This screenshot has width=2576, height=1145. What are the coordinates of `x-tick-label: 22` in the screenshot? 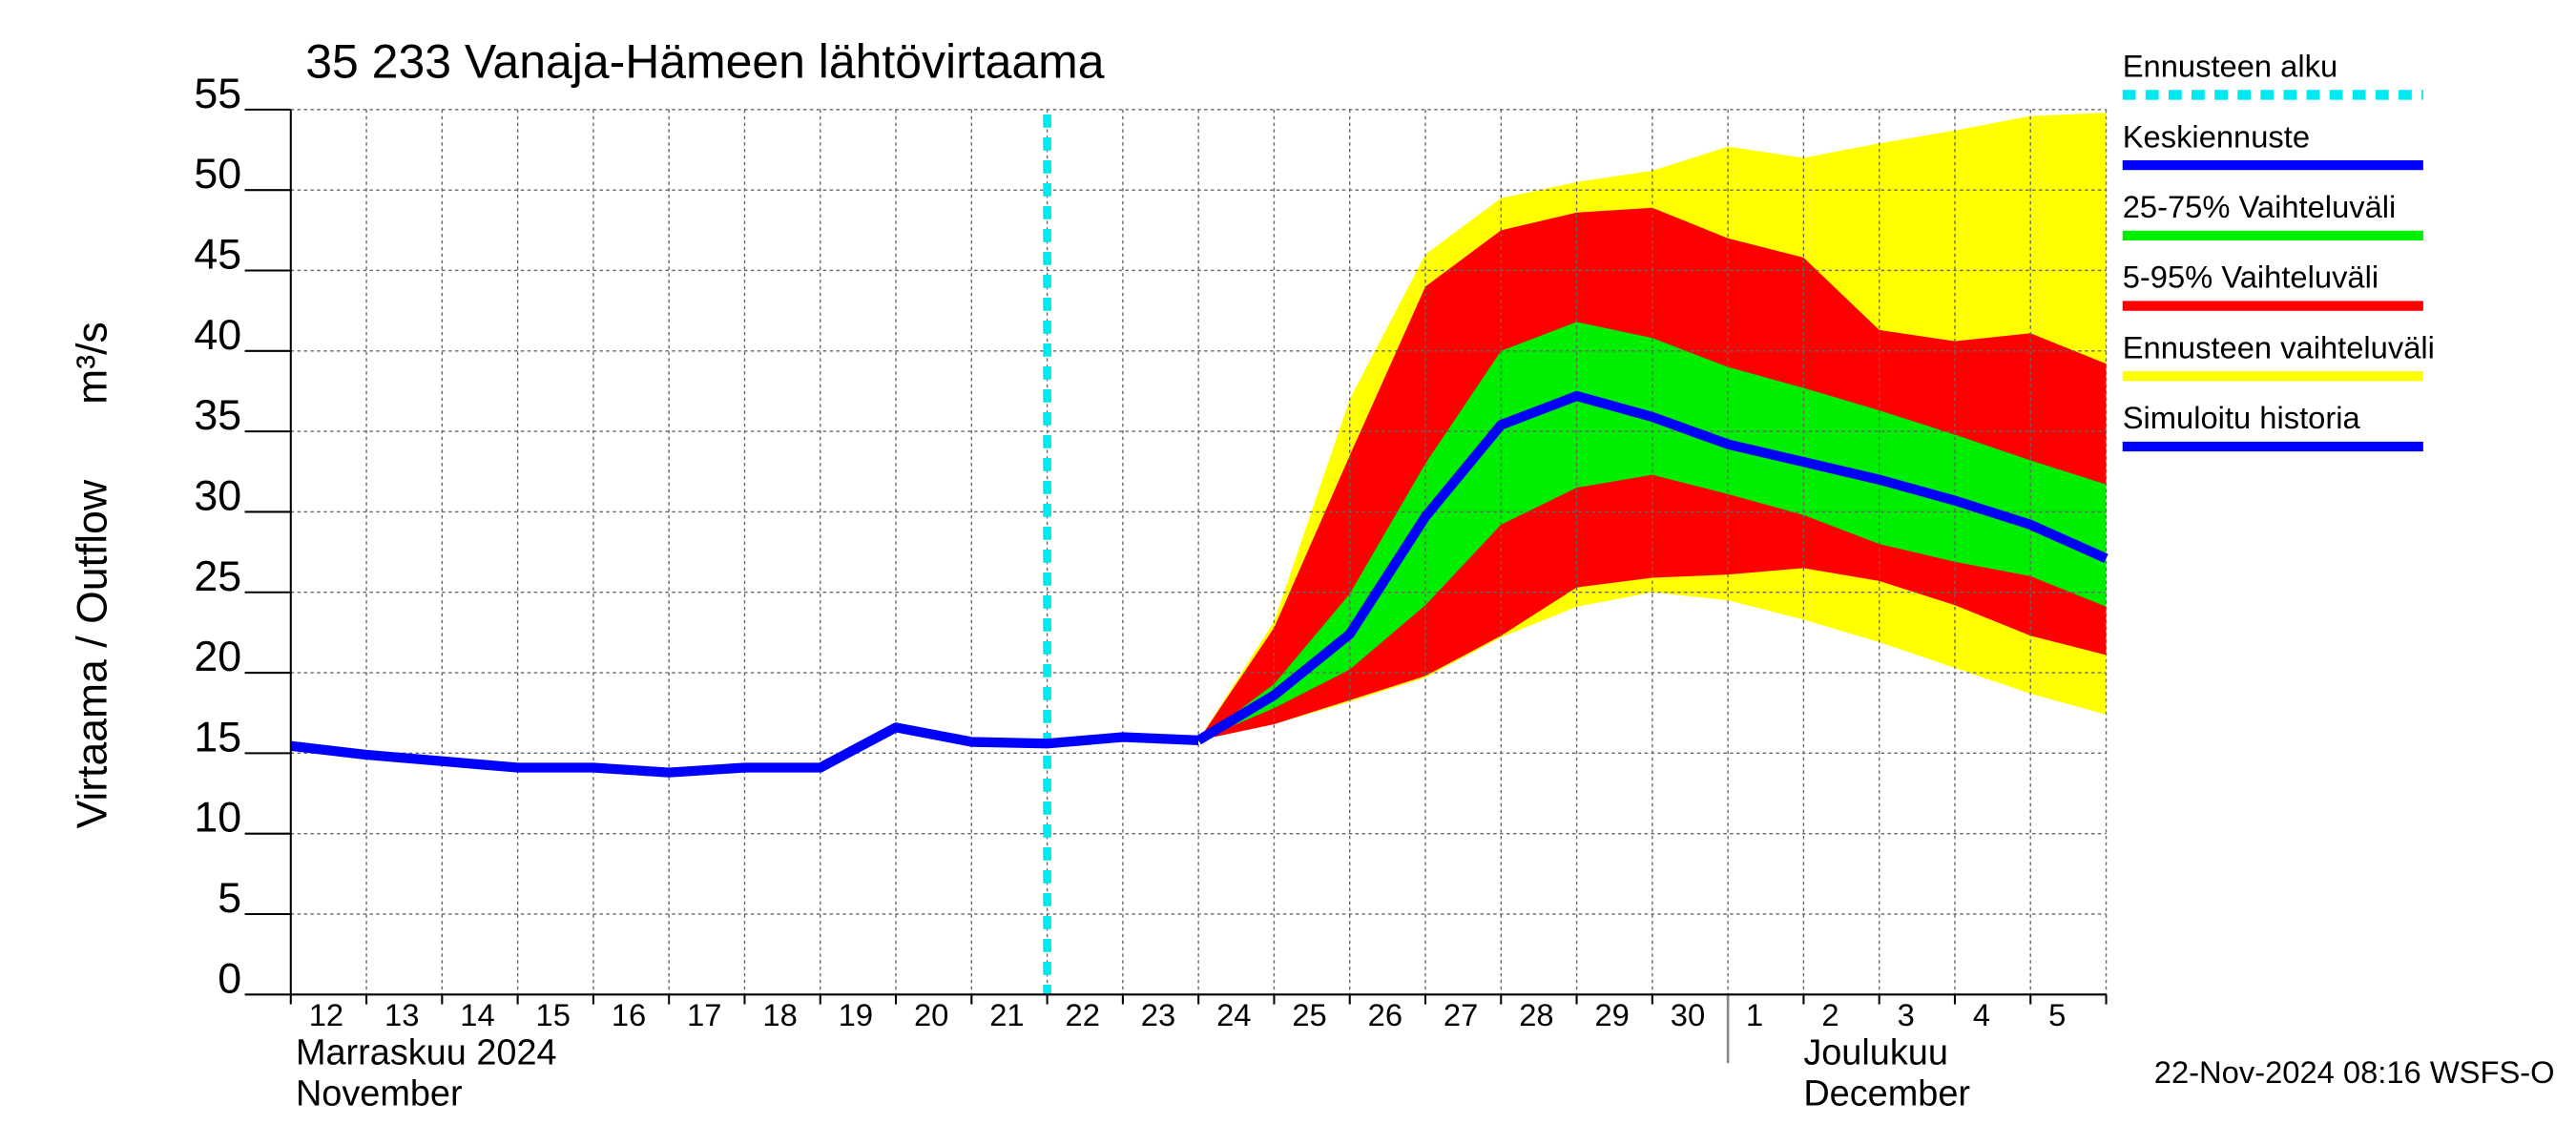 It's located at (1083, 1014).